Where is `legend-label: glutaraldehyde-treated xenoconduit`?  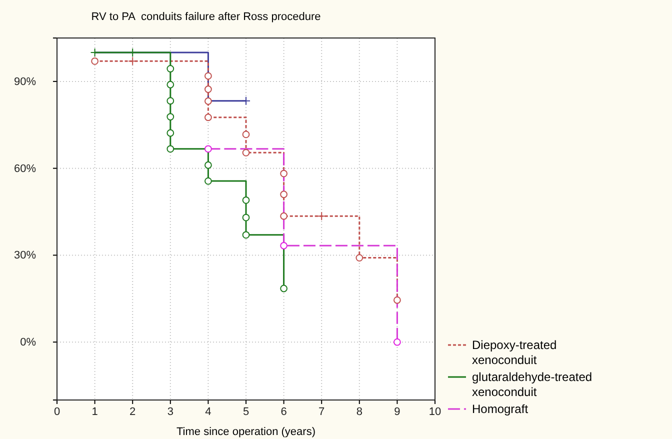
legend-label: glutaraldehyde-treated xenoconduit is located at coordinates (532, 384).